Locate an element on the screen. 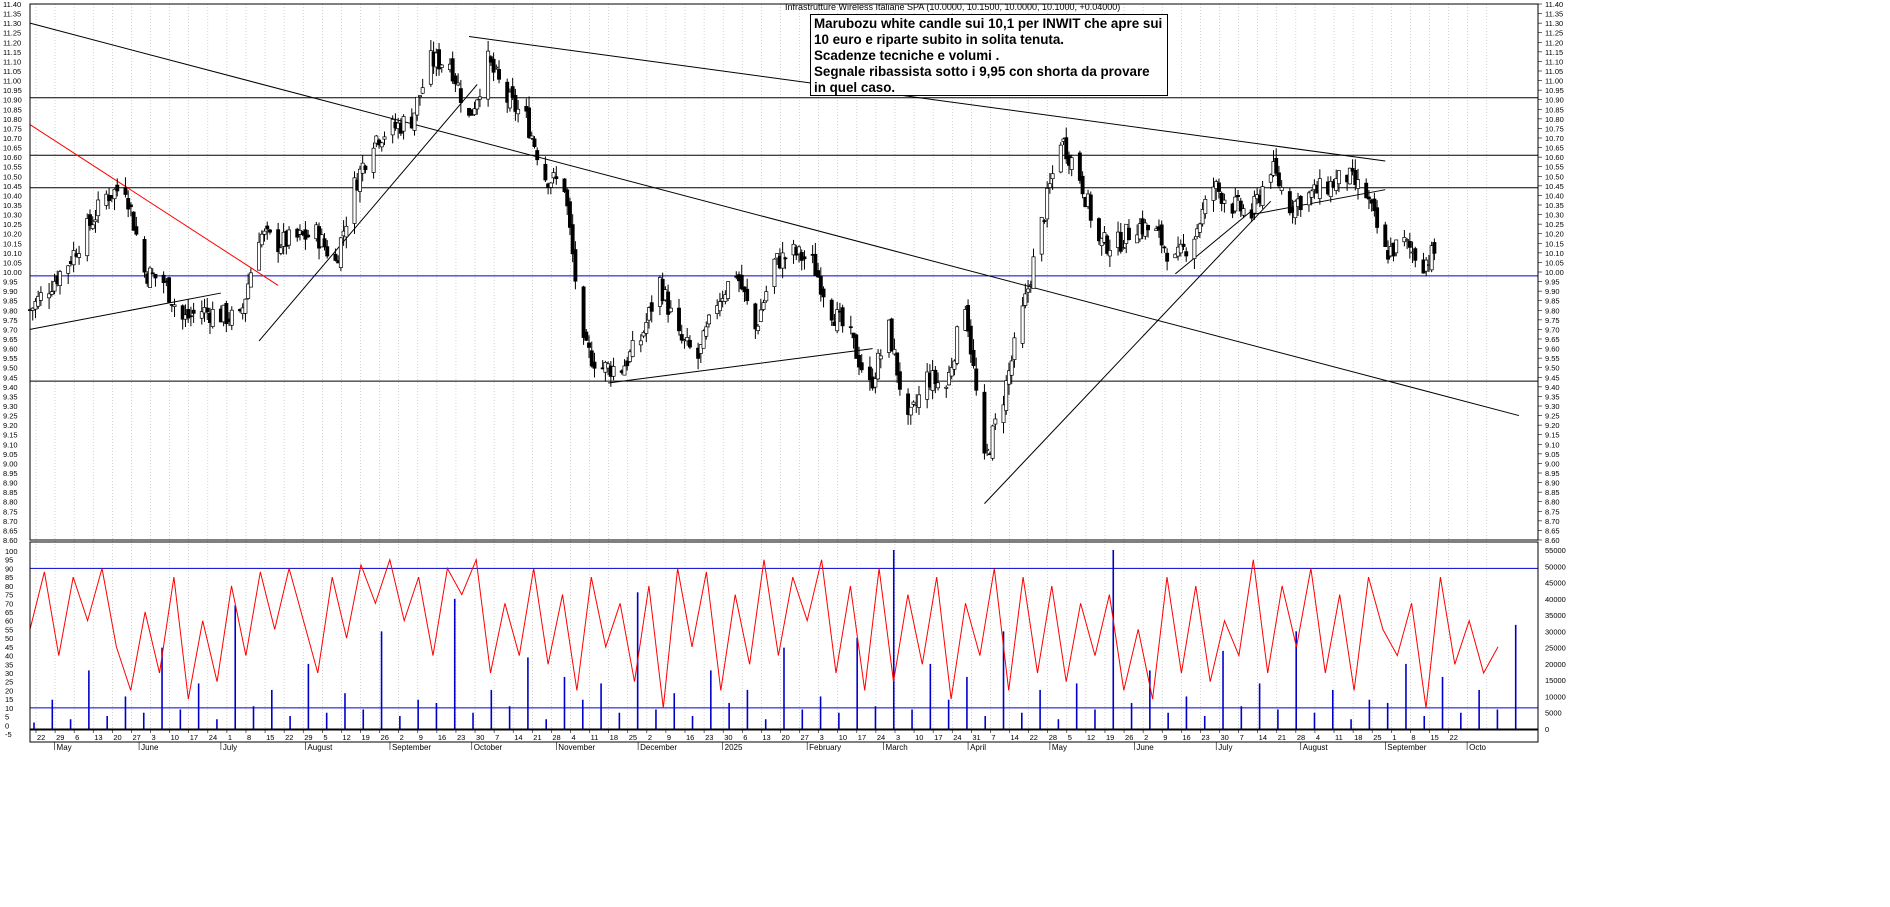  month-label: February is located at coordinates (825, 747).